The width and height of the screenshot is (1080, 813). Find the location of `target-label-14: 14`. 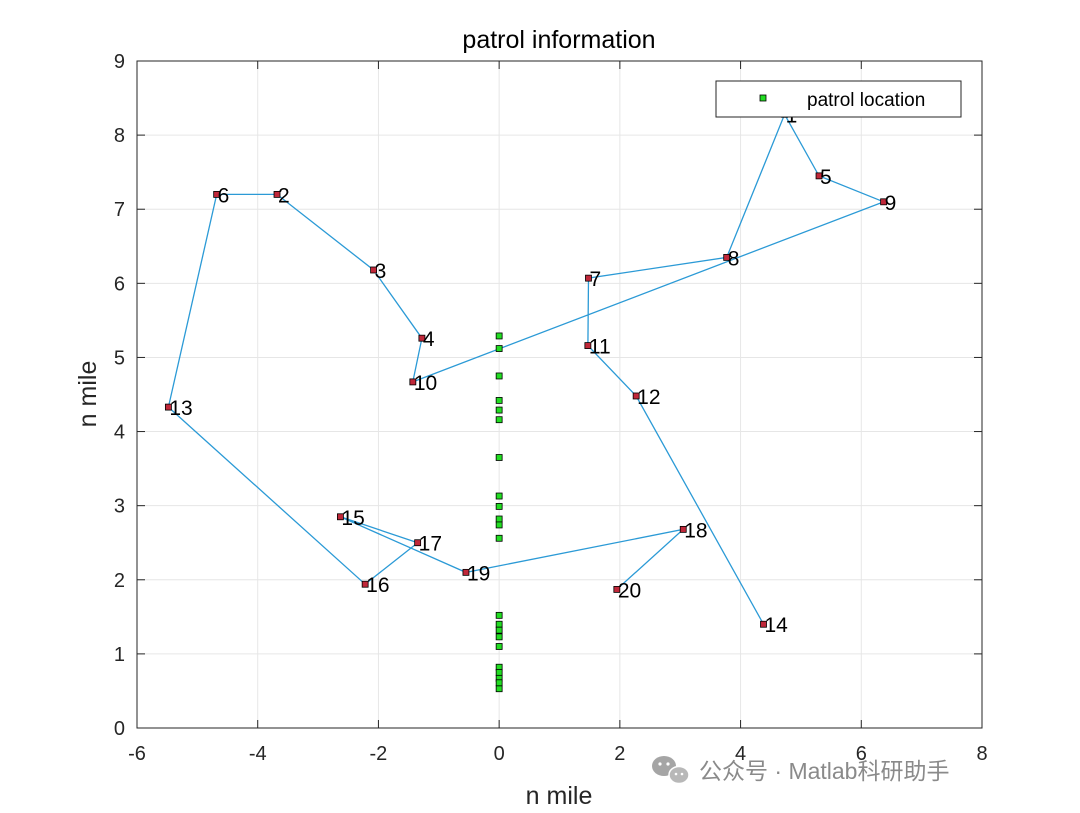

target-label-14: 14 is located at coordinates (777, 625).